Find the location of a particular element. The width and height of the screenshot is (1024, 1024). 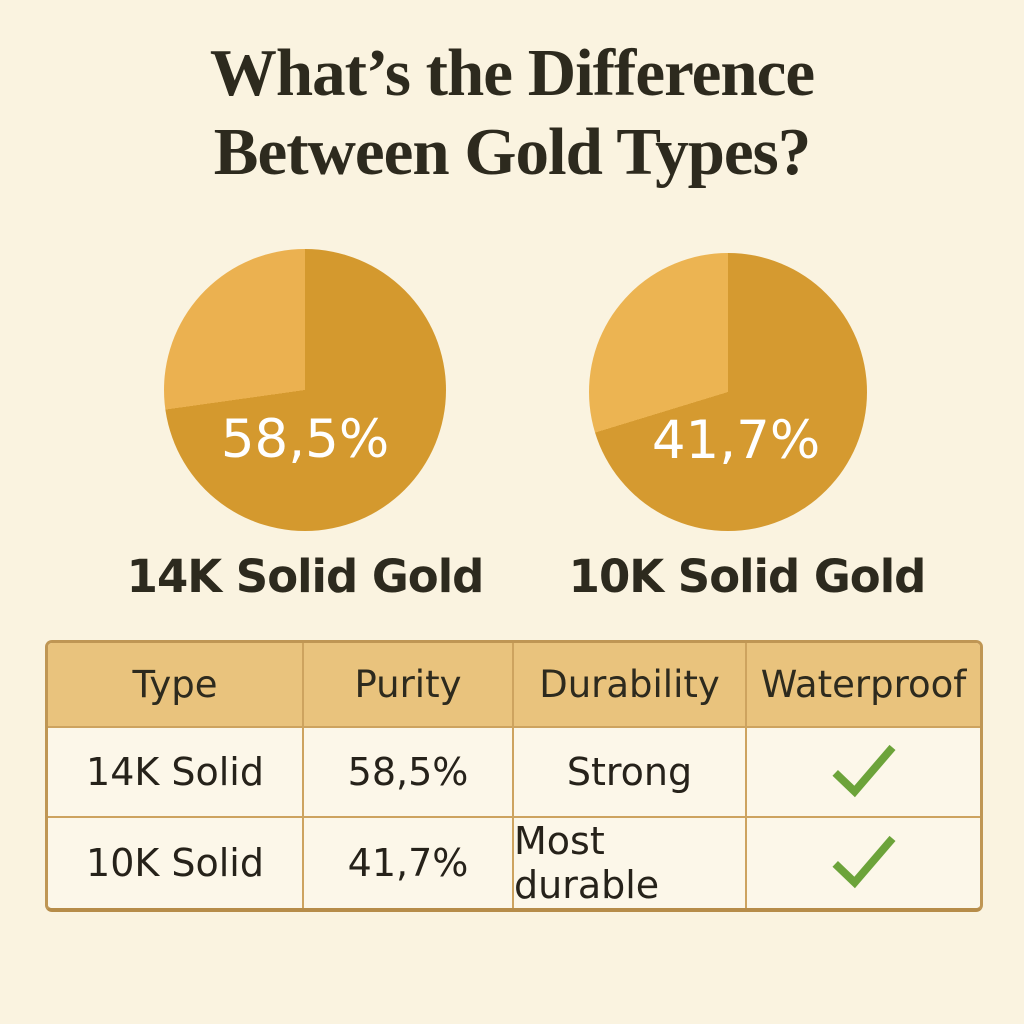

pie-caption-14k: 14K Solid Gold is located at coordinates (305, 576).